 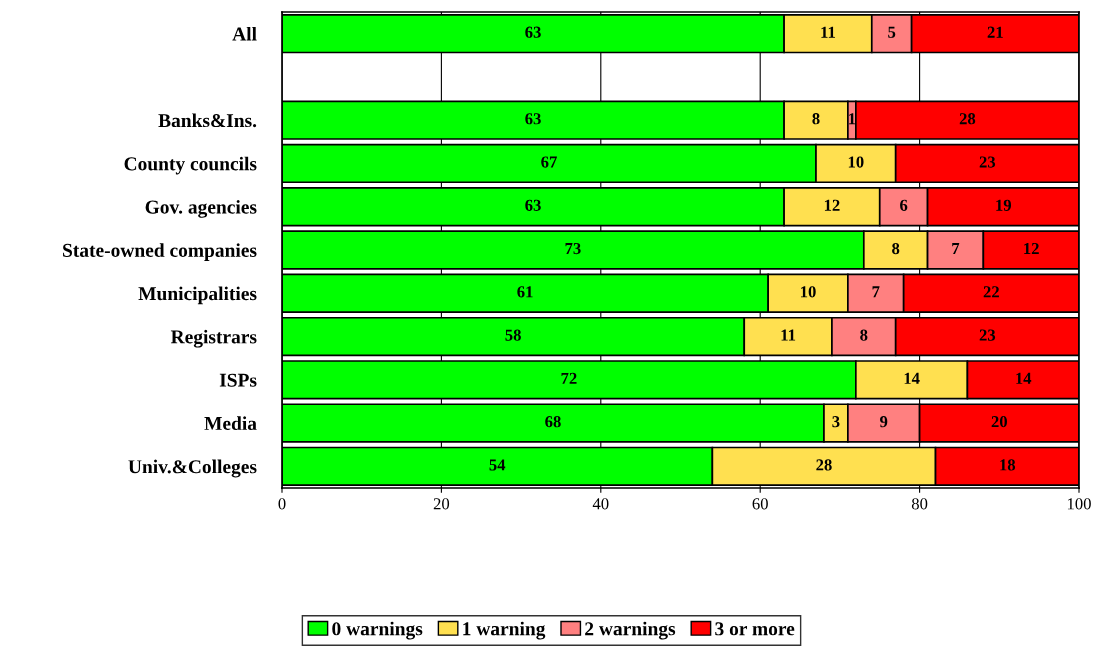 What do you see at coordinates (760, 504) in the screenshot?
I see `x-tick-label: 60` at bounding box center [760, 504].